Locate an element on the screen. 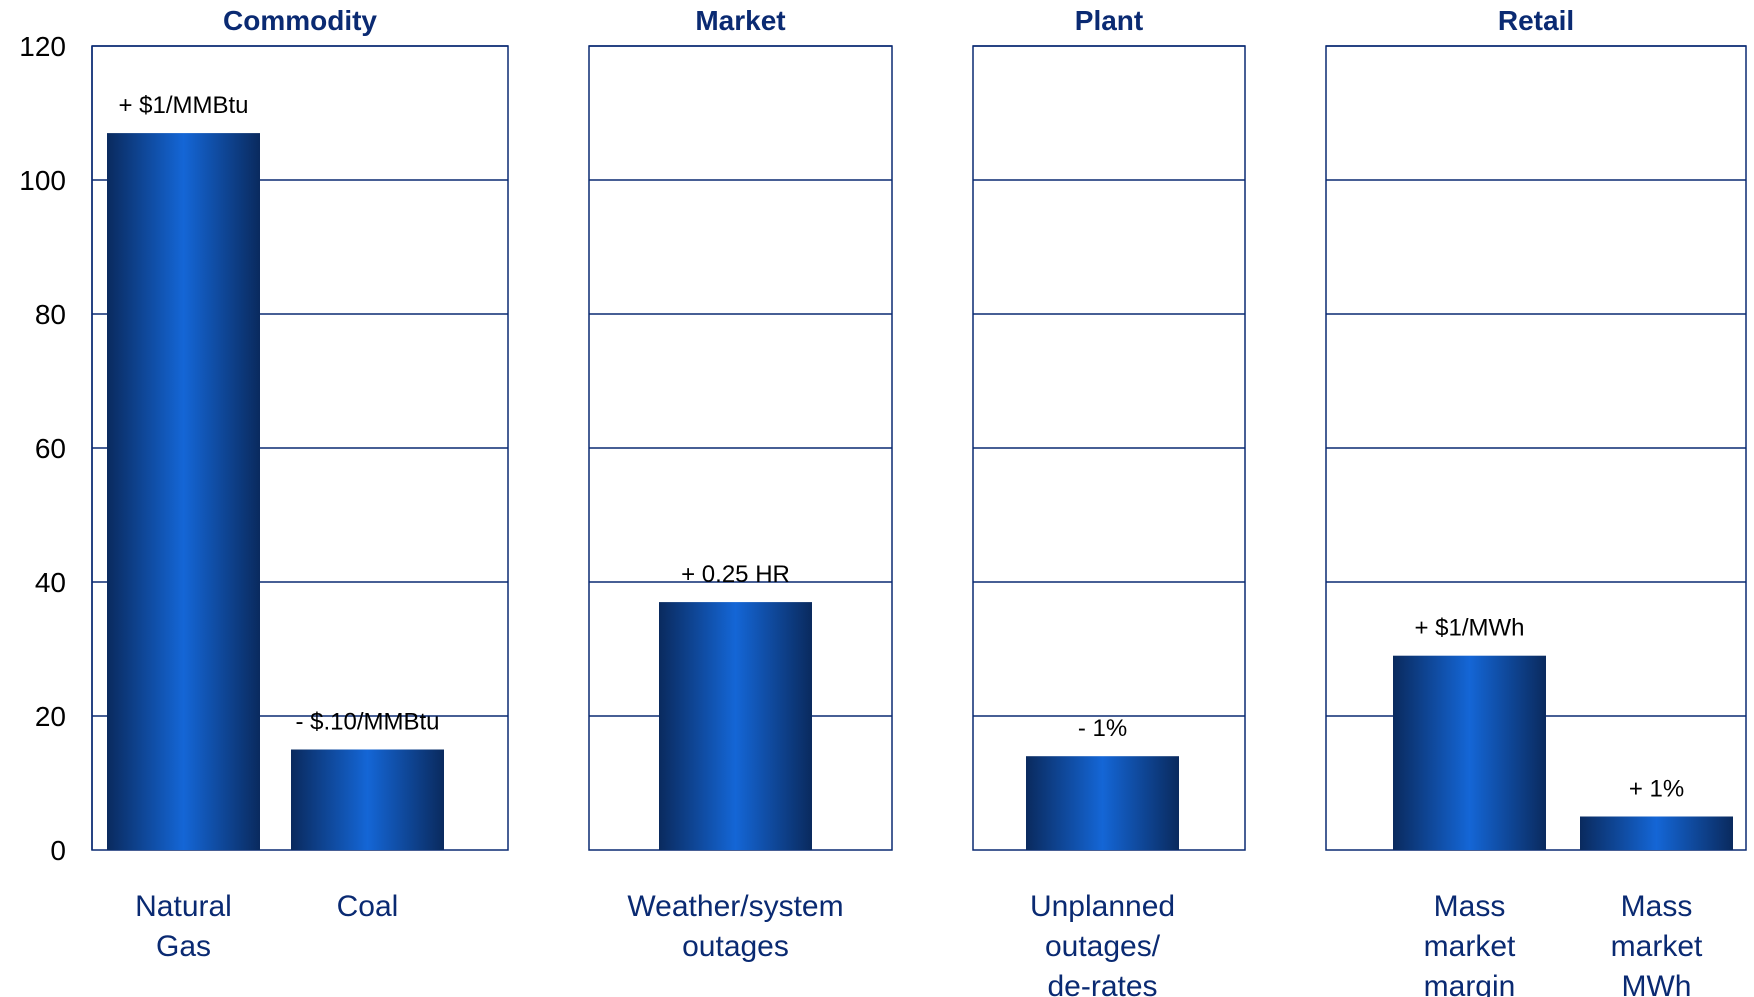  data-label: + $1/MWh is located at coordinates (1469, 628).